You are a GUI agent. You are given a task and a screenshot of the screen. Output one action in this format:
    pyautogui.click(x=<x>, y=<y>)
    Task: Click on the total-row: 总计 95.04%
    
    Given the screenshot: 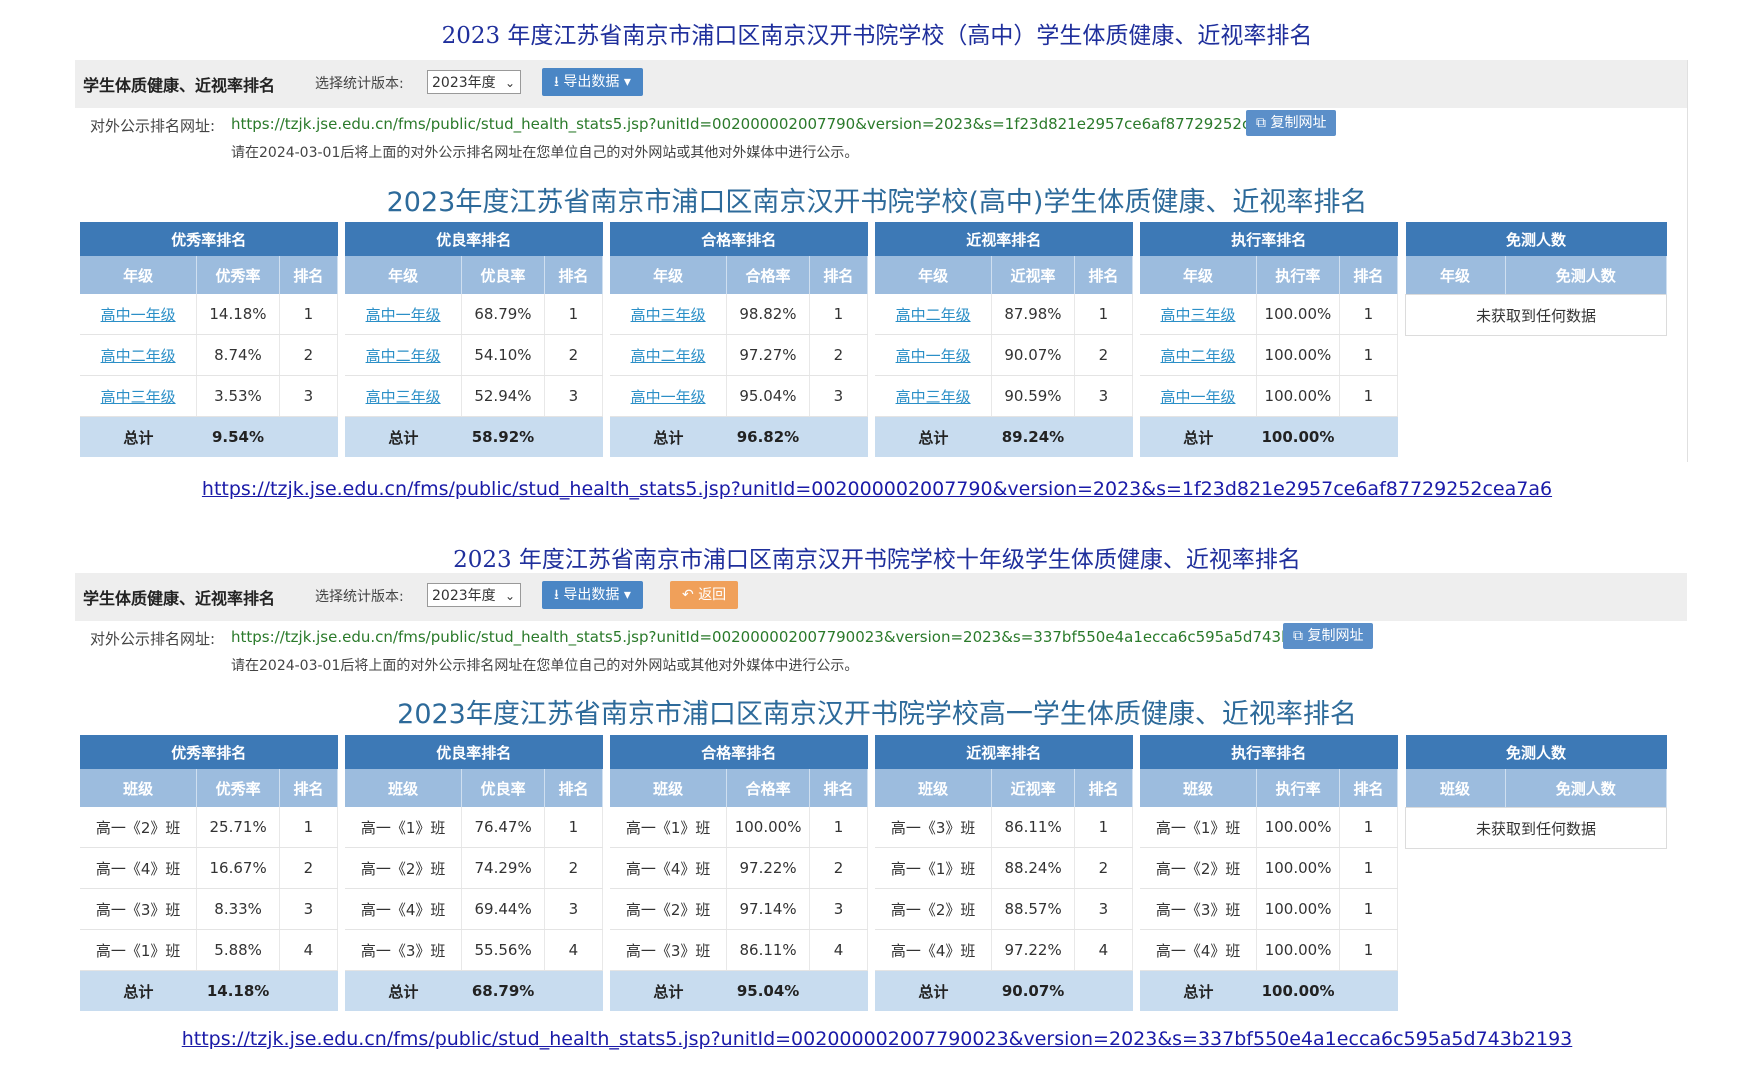 What is the action you would take?
    pyautogui.click(x=739, y=990)
    